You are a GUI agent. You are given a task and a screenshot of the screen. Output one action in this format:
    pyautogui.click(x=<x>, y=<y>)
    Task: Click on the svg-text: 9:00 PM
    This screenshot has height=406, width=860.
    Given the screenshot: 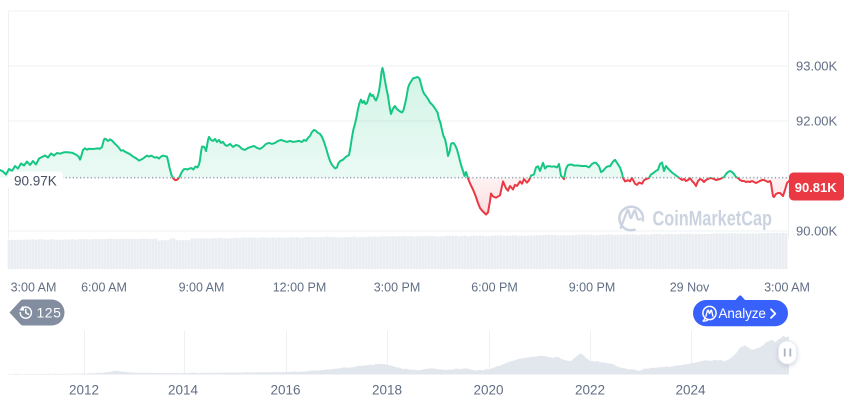 What is the action you would take?
    pyautogui.click(x=592, y=288)
    